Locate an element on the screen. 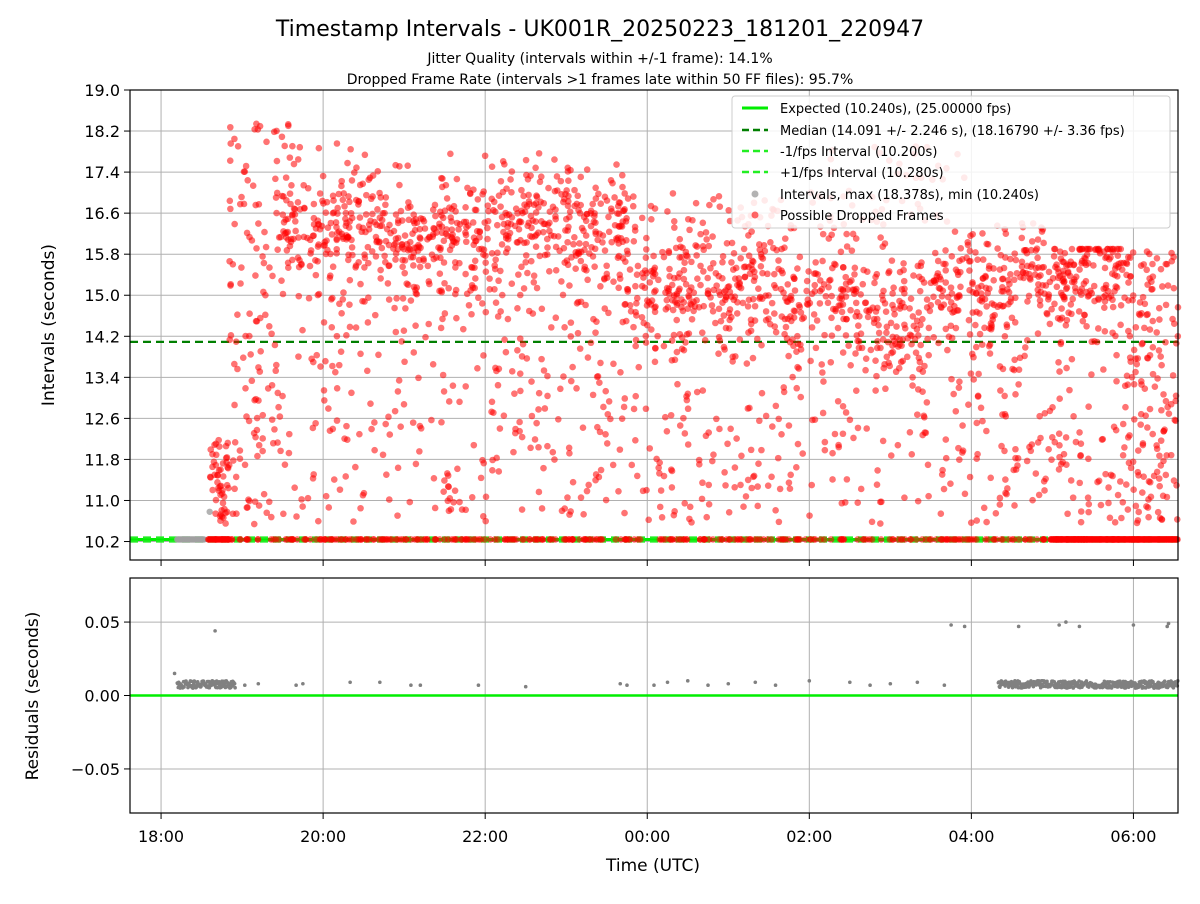  intervals-y-tick-label: 18.2 is located at coordinates (102, 131).